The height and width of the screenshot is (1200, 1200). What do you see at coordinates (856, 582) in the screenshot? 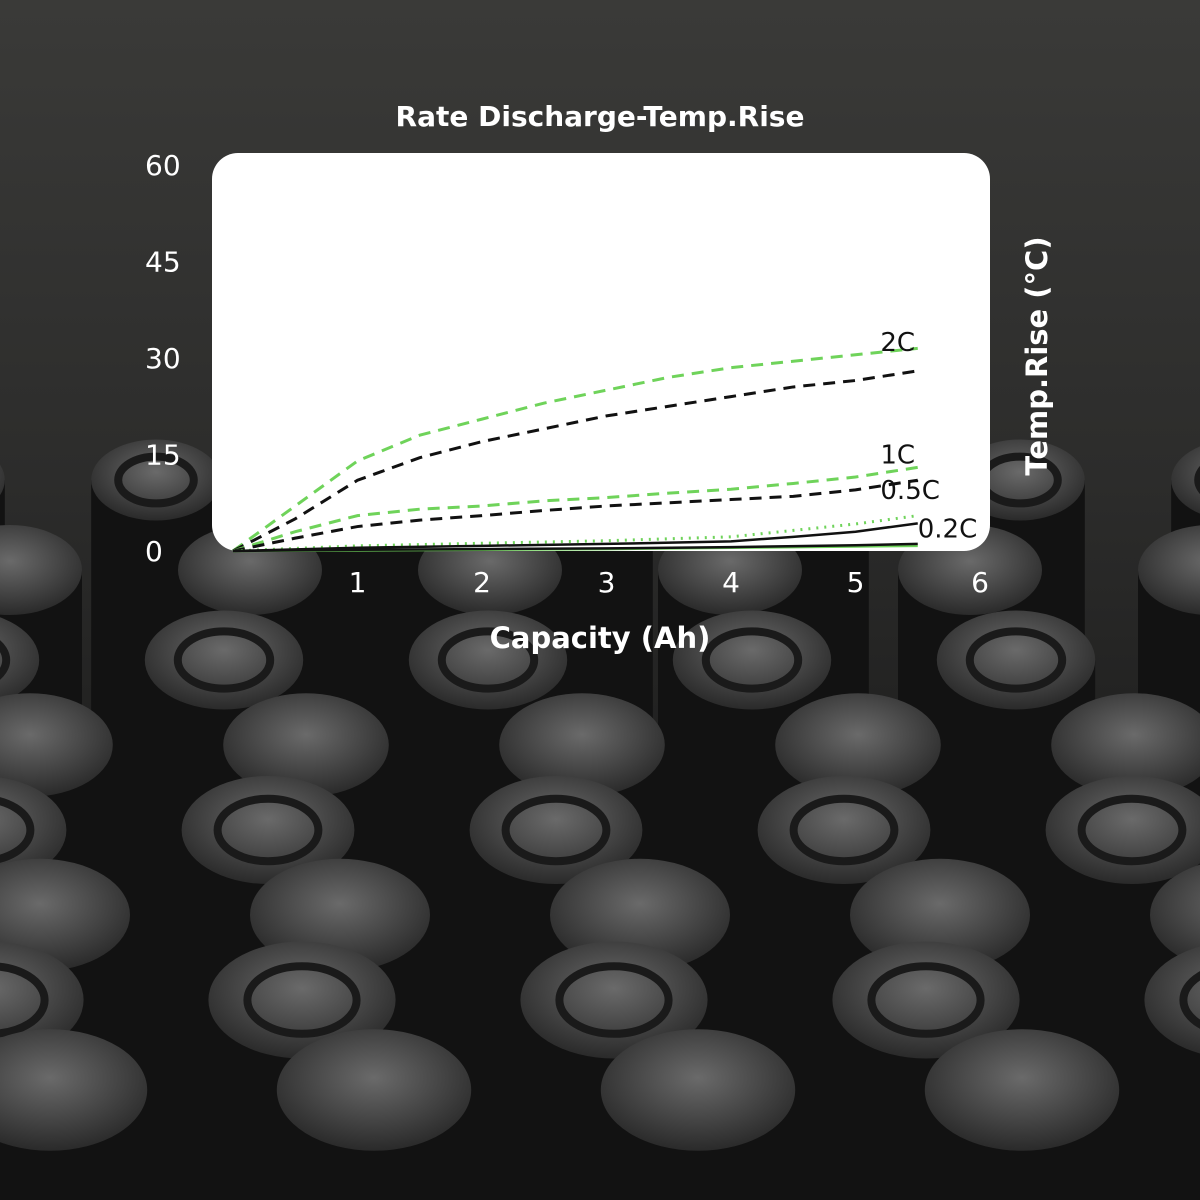
I see `x-tick-label: 5` at bounding box center [856, 582].